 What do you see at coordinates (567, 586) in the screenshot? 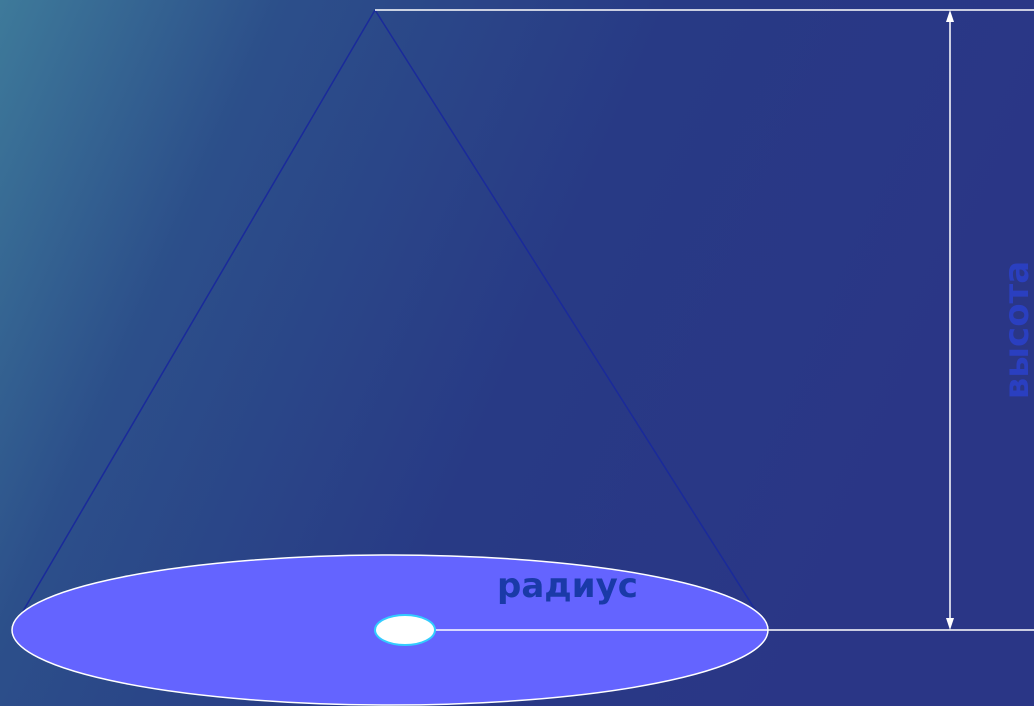
I see `radius-label: радиус` at bounding box center [567, 586].